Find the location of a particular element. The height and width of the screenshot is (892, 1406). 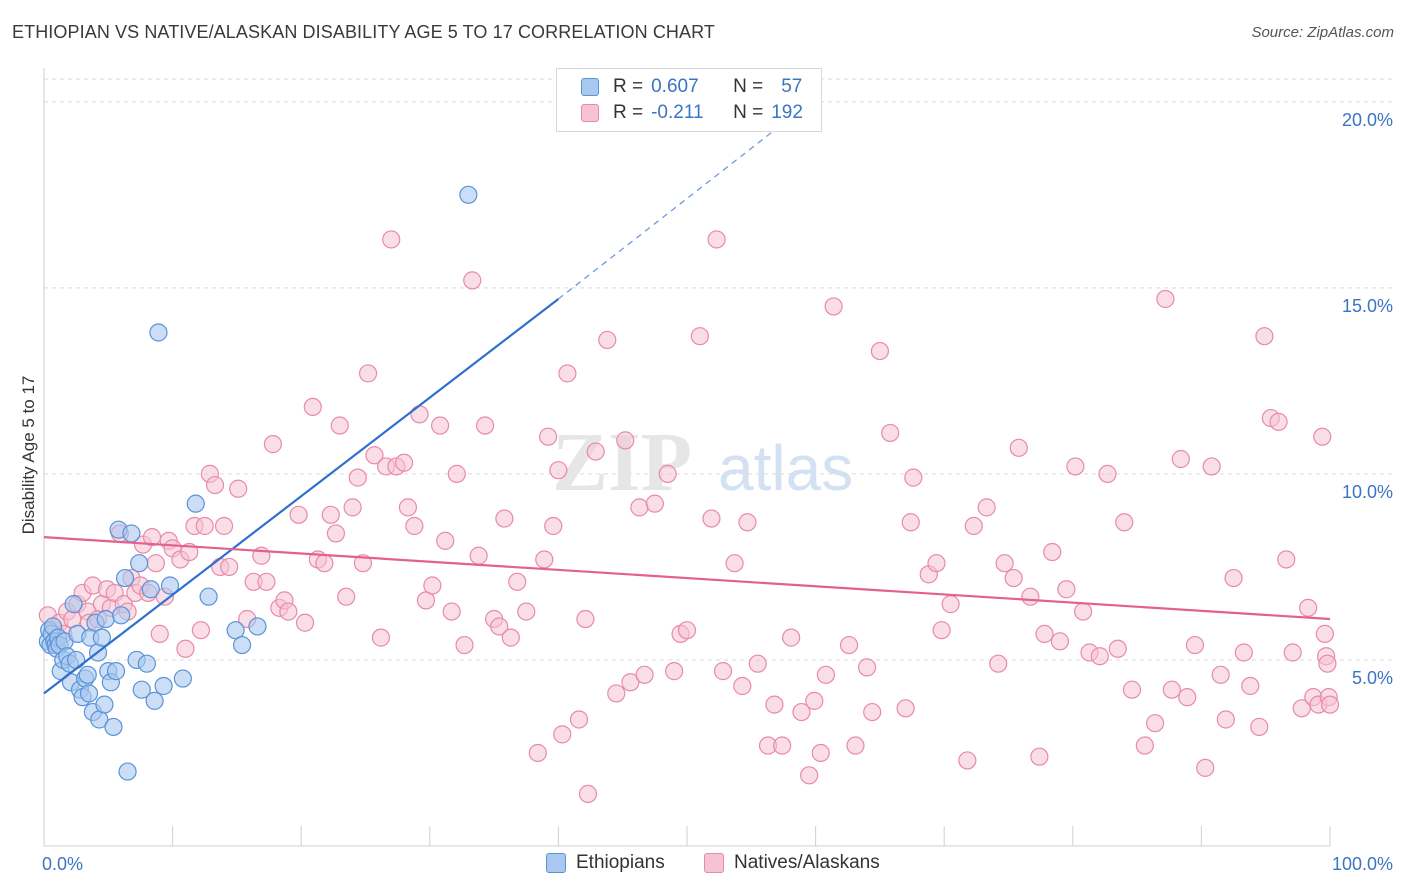

legend-row-ethiopians: R = 0.607 N = 57 is located at coordinates (691, 87).